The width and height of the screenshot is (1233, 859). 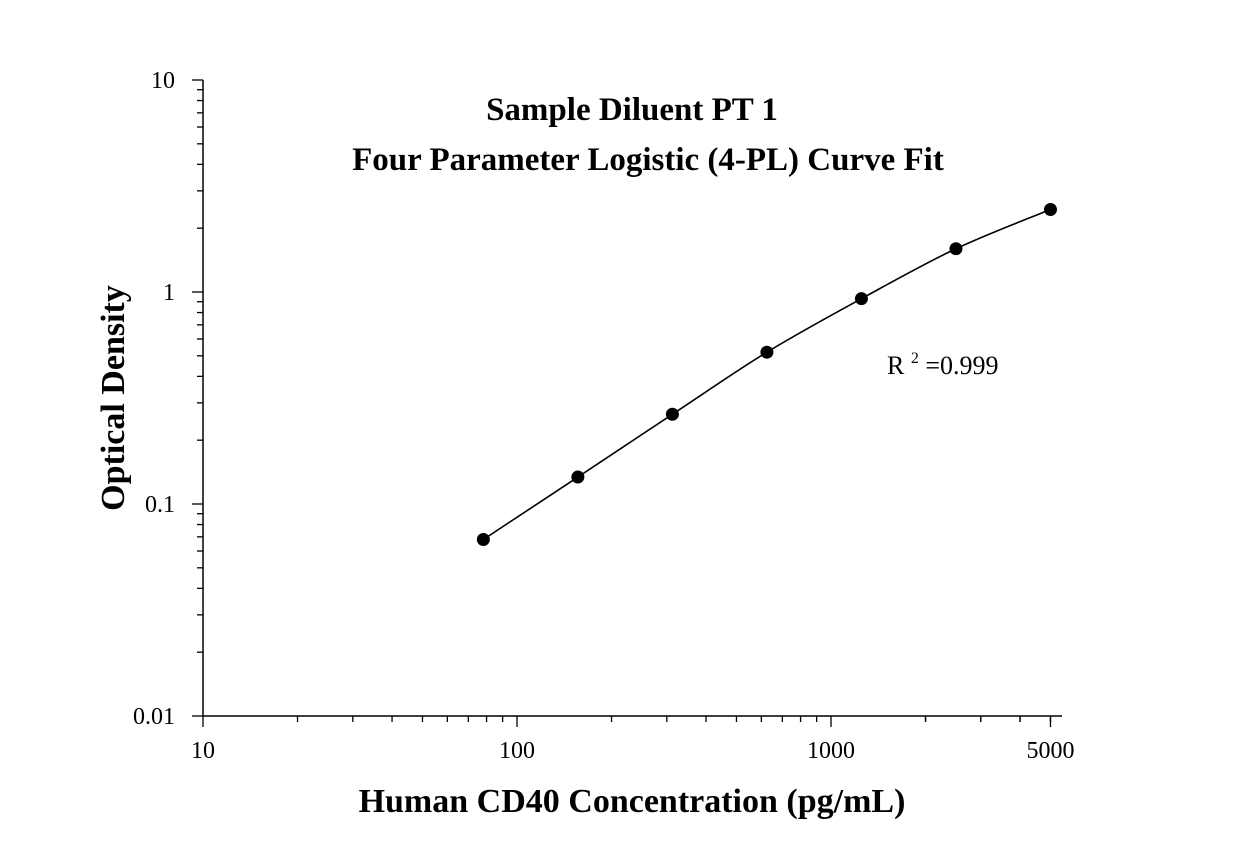 What do you see at coordinates (961, 365) in the screenshot?
I see `r-squared-value: =0.999` at bounding box center [961, 365].